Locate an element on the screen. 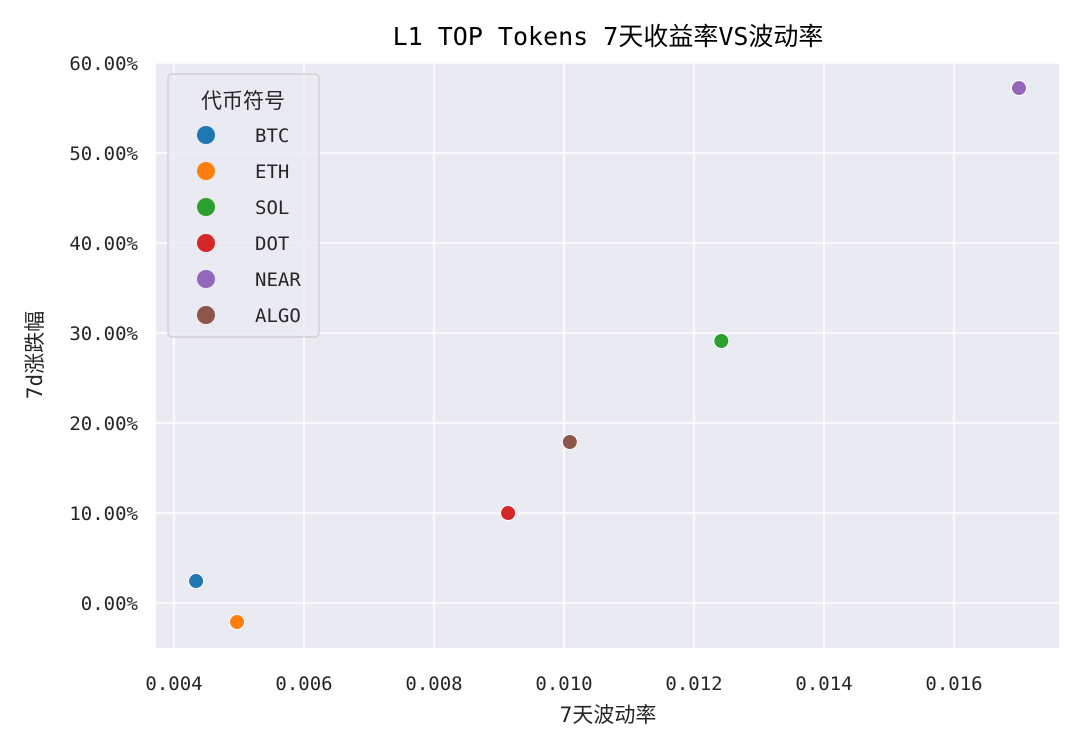 This screenshot has height=746, width=1080. y-tick-label: 30.00% is located at coordinates (103, 334).